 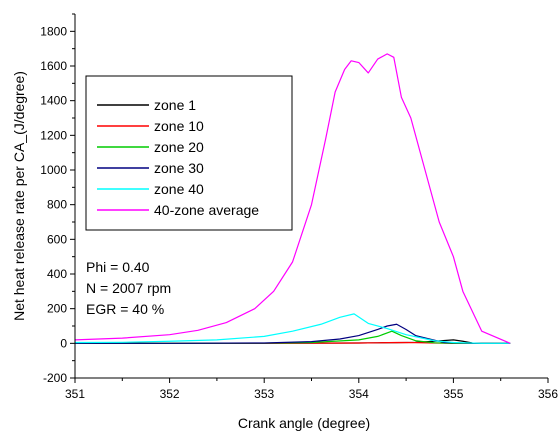 What do you see at coordinates (175, 105) in the screenshot?
I see `legend-label: zone 1` at bounding box center [175, 105].